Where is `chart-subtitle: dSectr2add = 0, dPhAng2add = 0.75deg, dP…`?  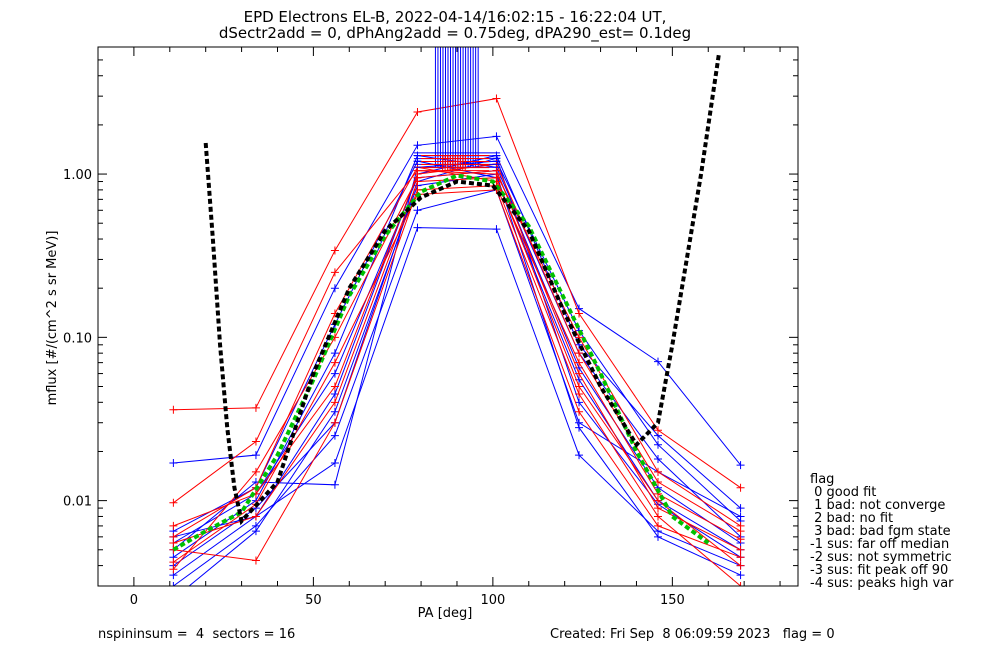 chart-subtitle: dSectr2add = 0, dPhAng2add = 0.75deg, dP… is located at coordinates (455, 33).